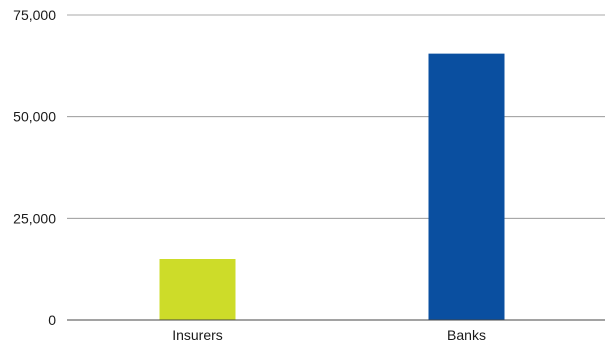  Describe the element at coordinates (34, 117) in the screenshot. I see `y-tick-label: 50,000` at that location.